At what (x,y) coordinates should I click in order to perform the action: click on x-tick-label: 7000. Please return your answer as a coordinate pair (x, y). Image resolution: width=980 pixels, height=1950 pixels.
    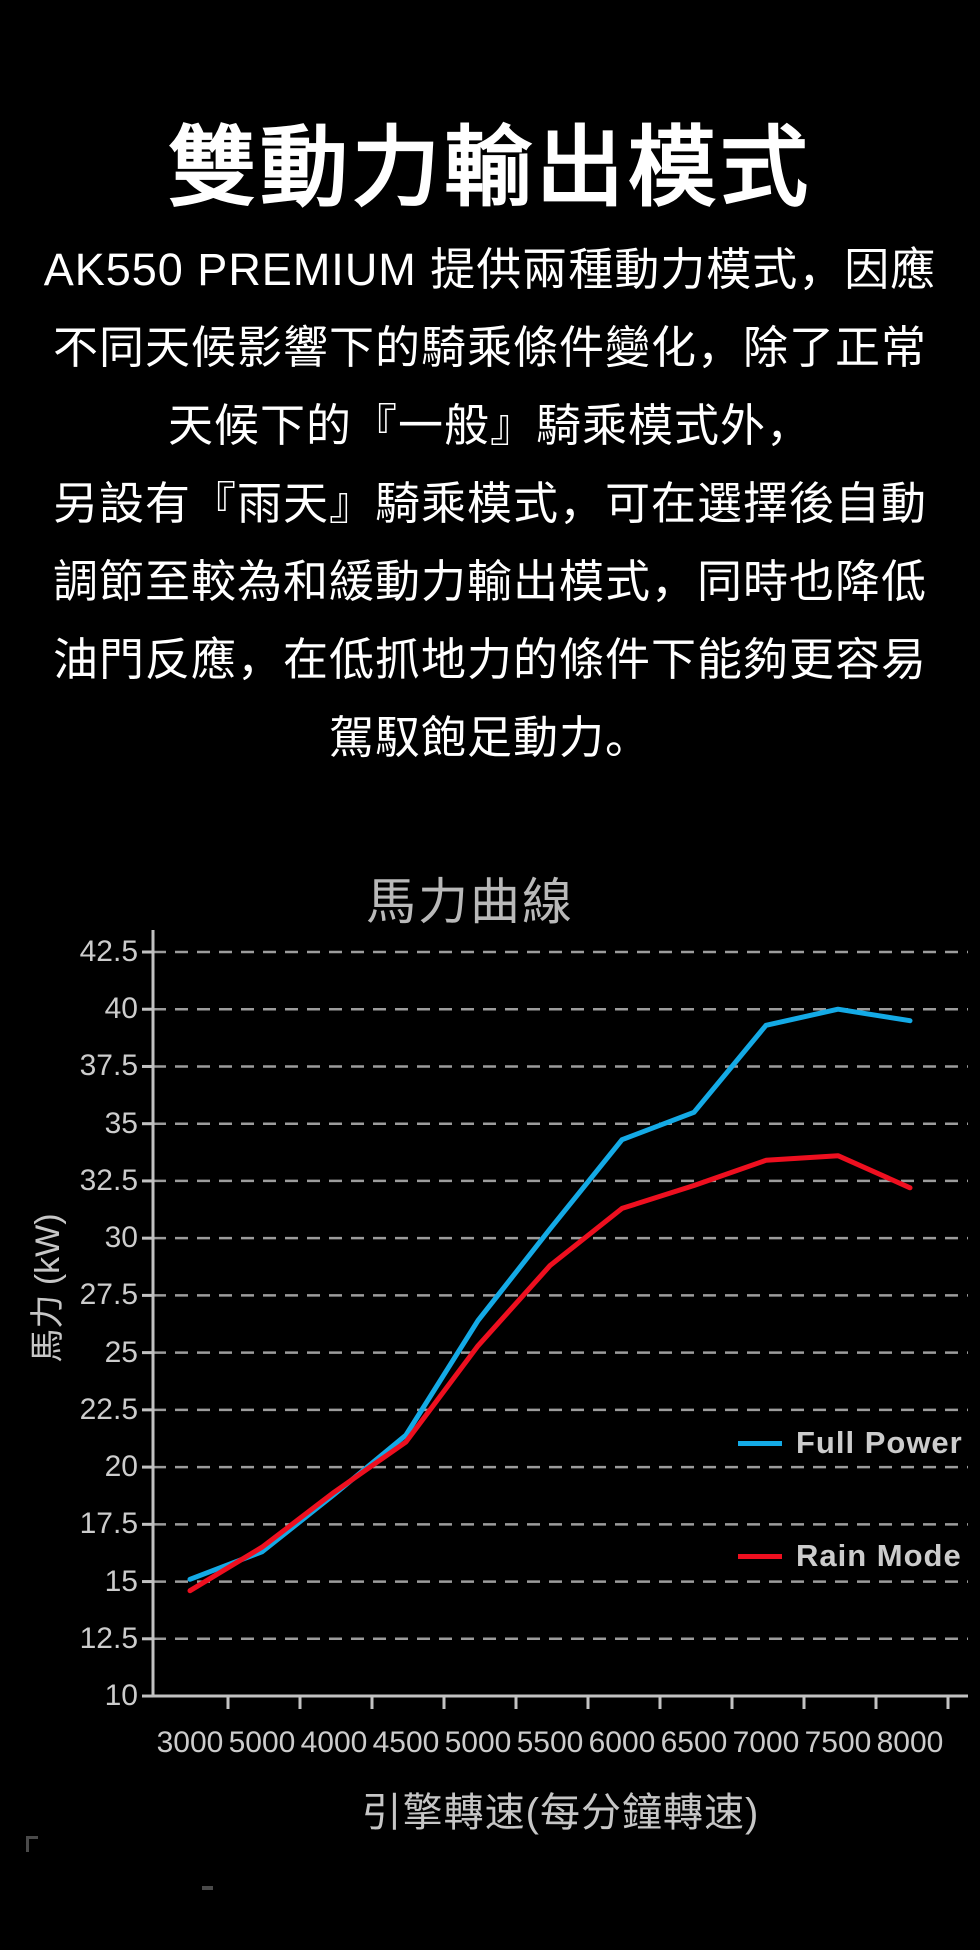
    Looking at the image, I should click on (766, 1742).